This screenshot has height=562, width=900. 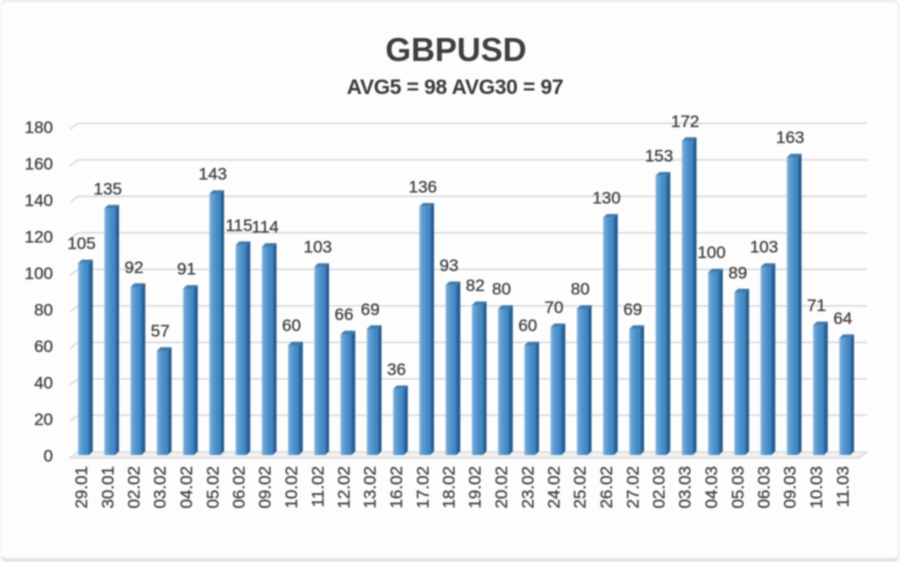 I want to click on svg-text: 10.02, so click(x=291, y=487).